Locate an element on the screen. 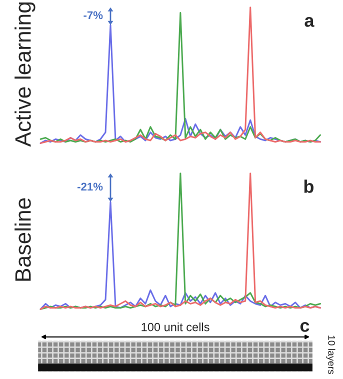 This screenshot has height=379, width=343. text: 100 unit cells is located at coordinates (176, 327).